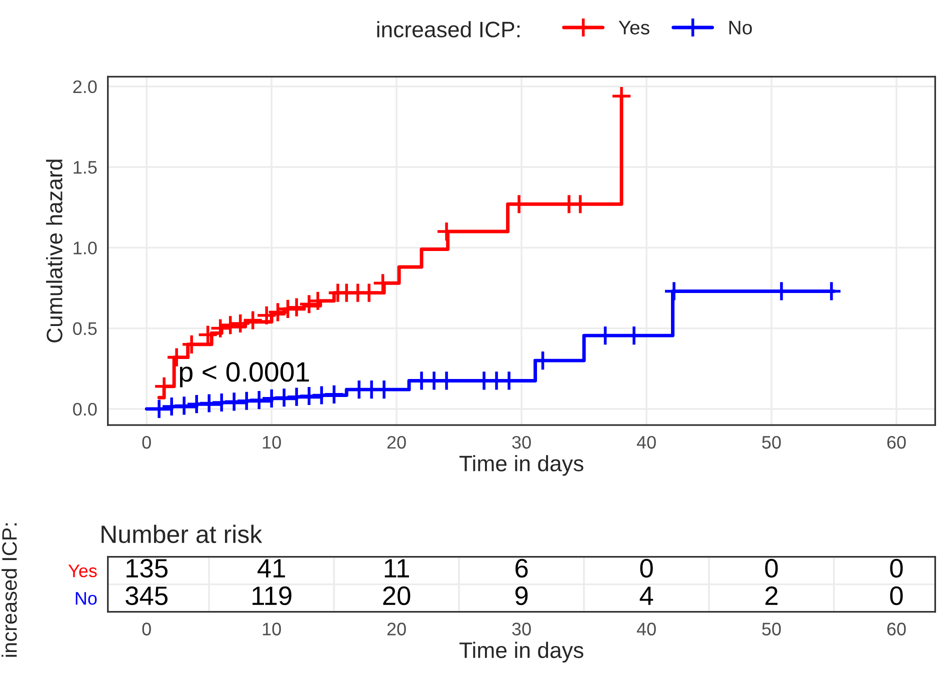  What do you see at coordinates (86, 598) in the screenshot?
I see `y-tick-label: No` at bounding box center [86, 598].